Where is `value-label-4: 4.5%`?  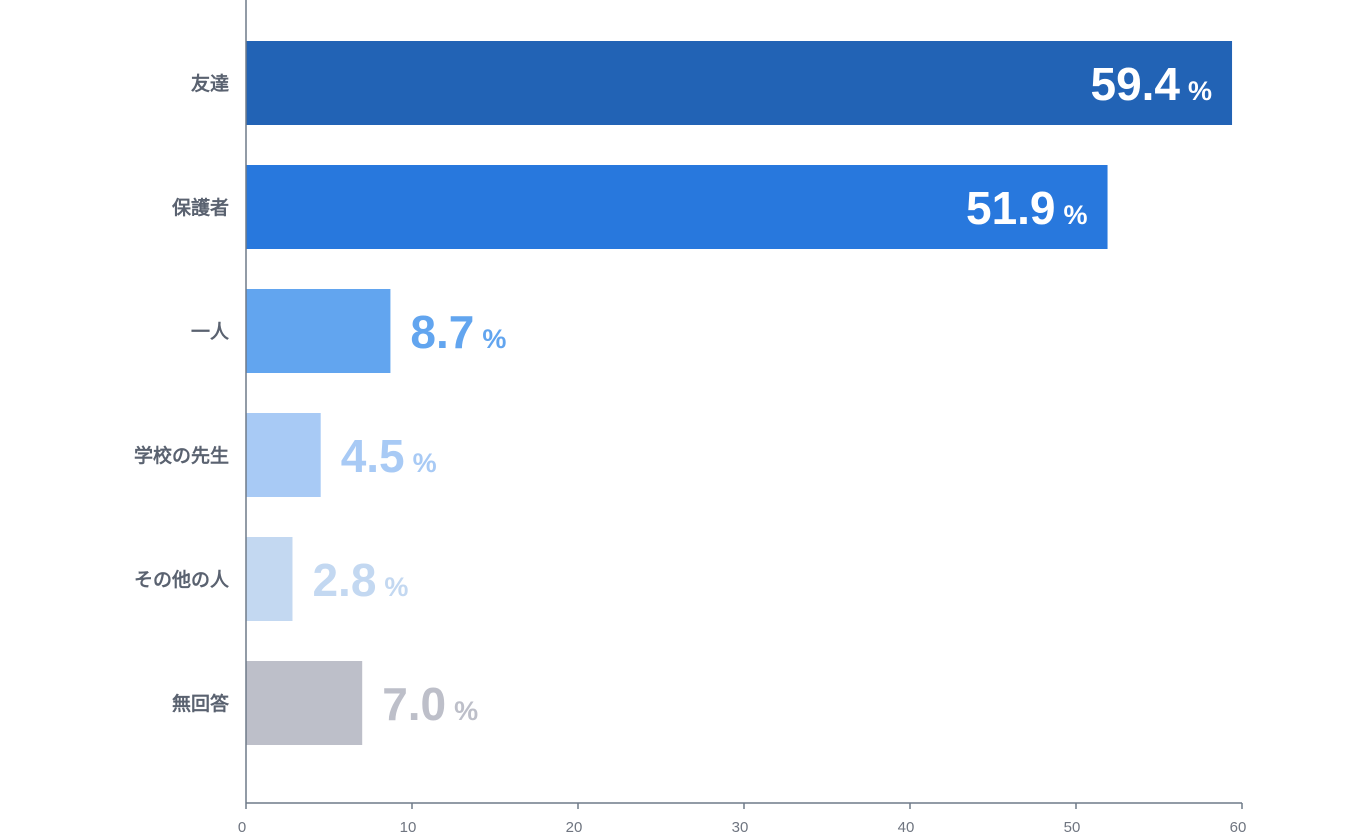 value-label-4: 4.5% is located at coordinates (389, 456).